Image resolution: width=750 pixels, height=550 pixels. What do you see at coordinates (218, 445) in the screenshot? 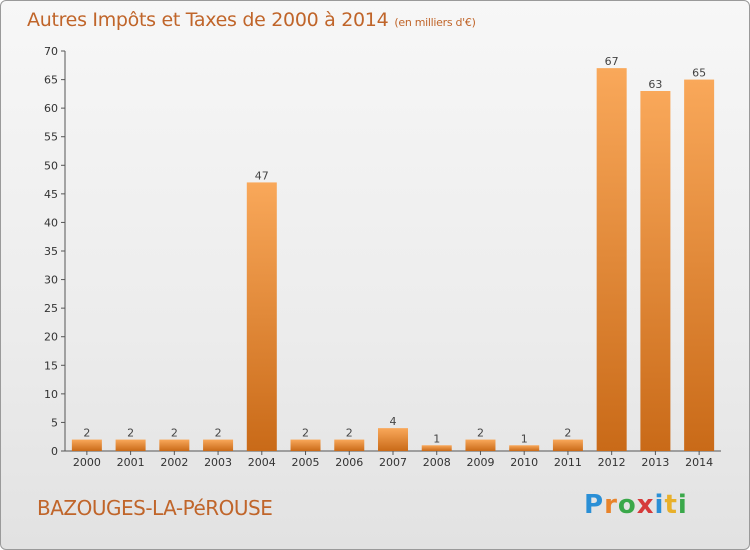
I see `bar-2003` at bounding box center [218, 445].